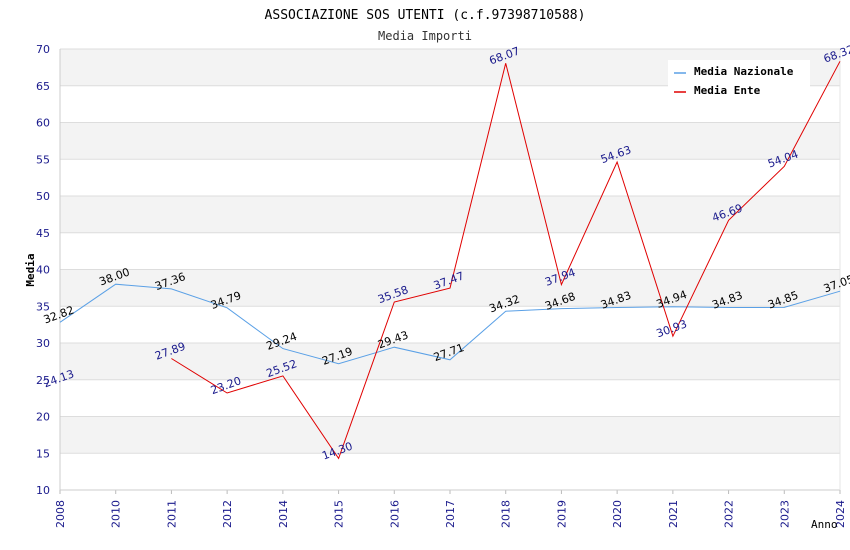 The height and width of the screenshot is (550, 850). I want to click on x-tick-label: 2016, so click(394, 514).